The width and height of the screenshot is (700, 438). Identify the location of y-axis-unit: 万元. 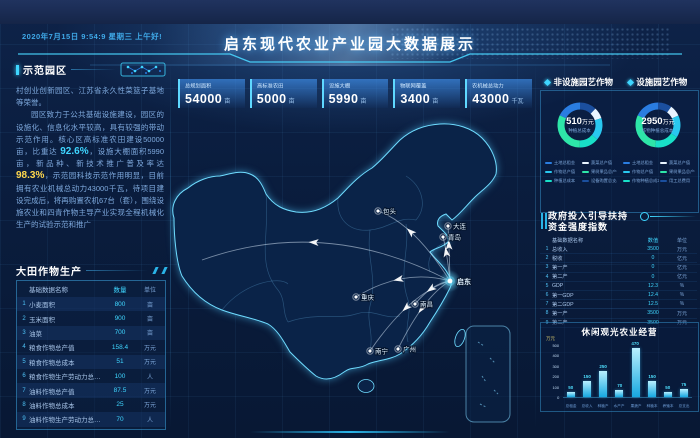
(550, 338).